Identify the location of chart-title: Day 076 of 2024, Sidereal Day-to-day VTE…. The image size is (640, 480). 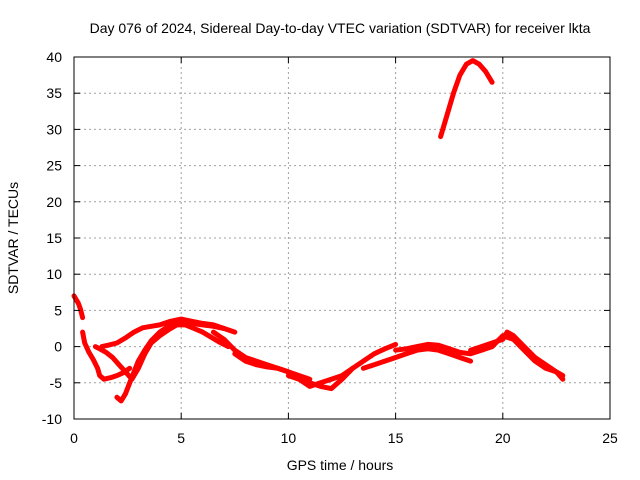
(340, 28).